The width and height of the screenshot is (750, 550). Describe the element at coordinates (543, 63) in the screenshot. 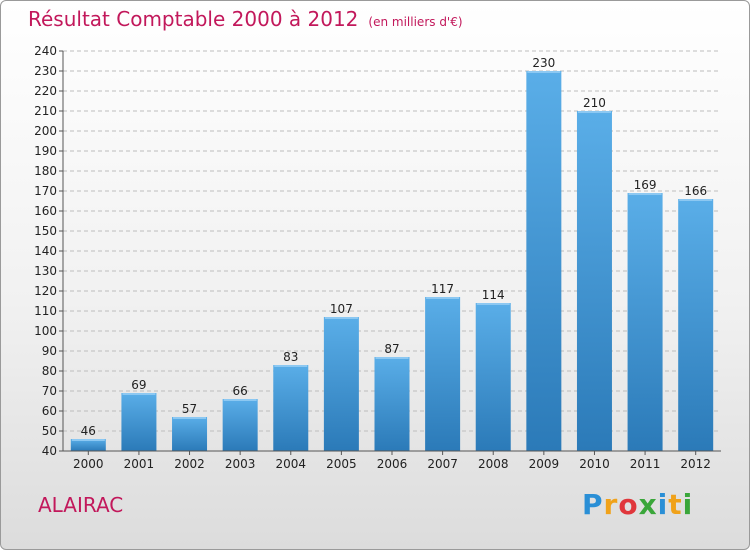

I see `data-label: 230` at that location.